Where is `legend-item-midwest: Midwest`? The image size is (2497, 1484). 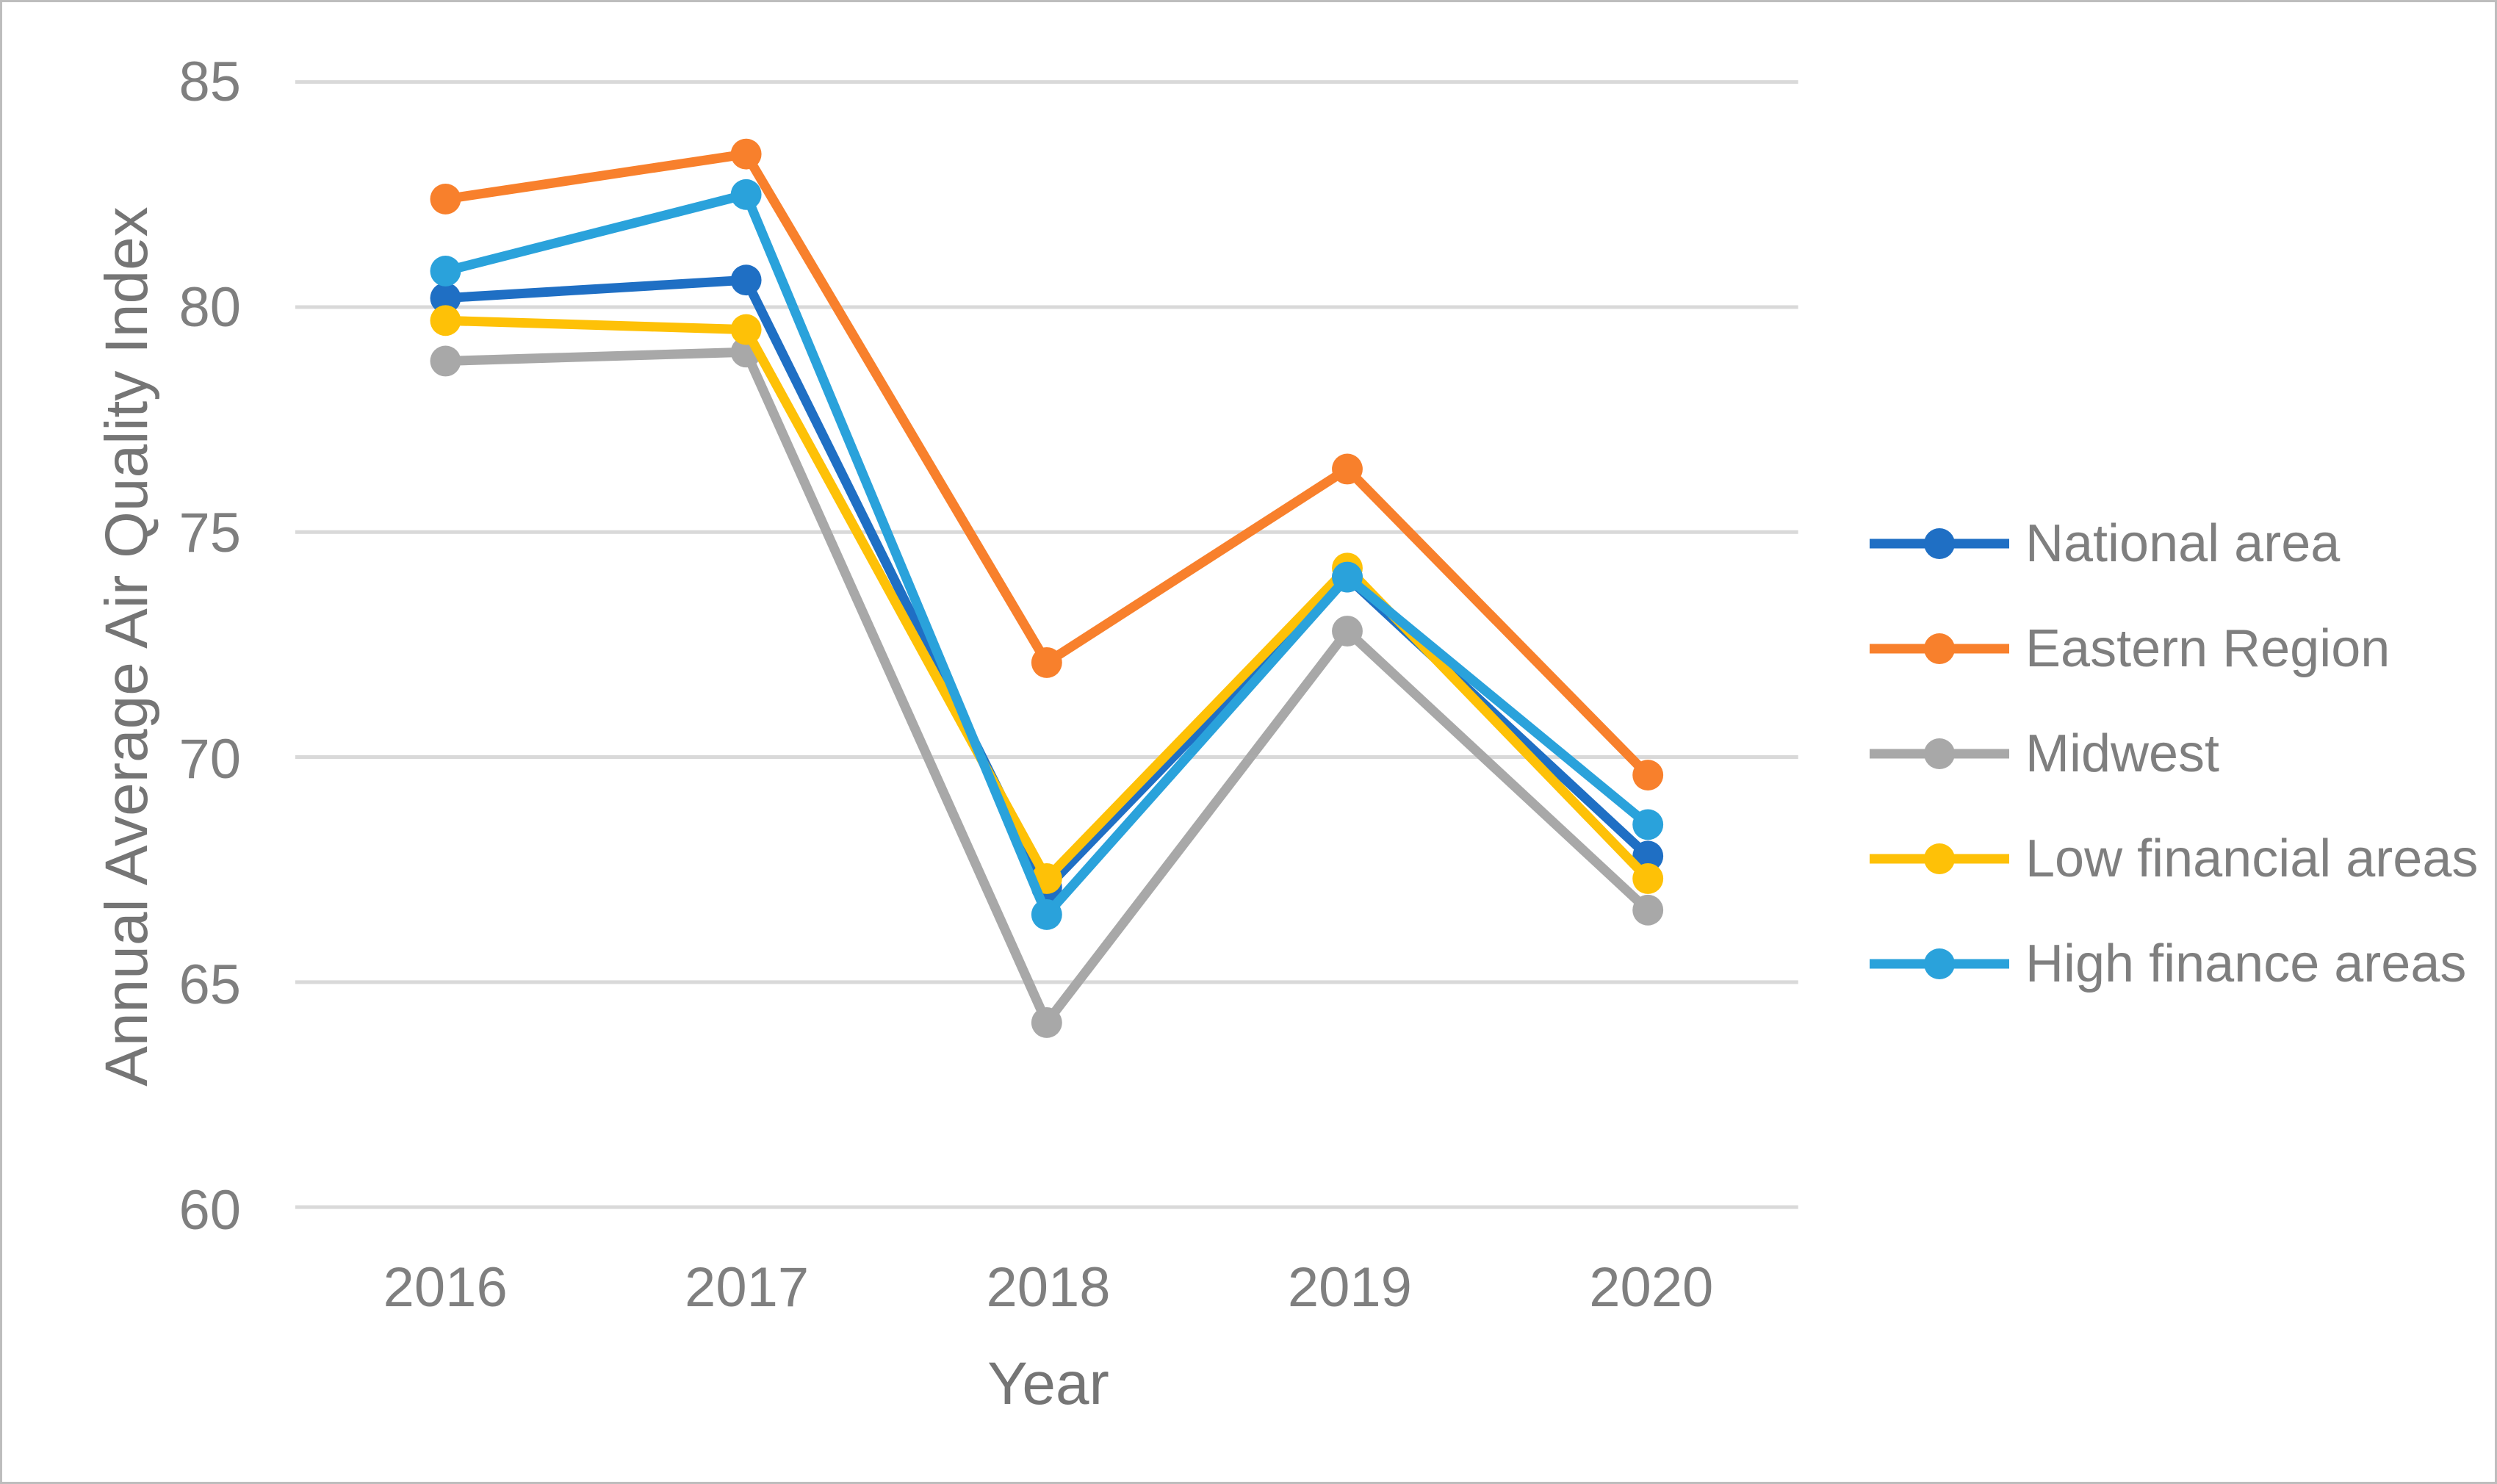
legend-item-midwest: Midwest is located at coordinates (2044, 754).